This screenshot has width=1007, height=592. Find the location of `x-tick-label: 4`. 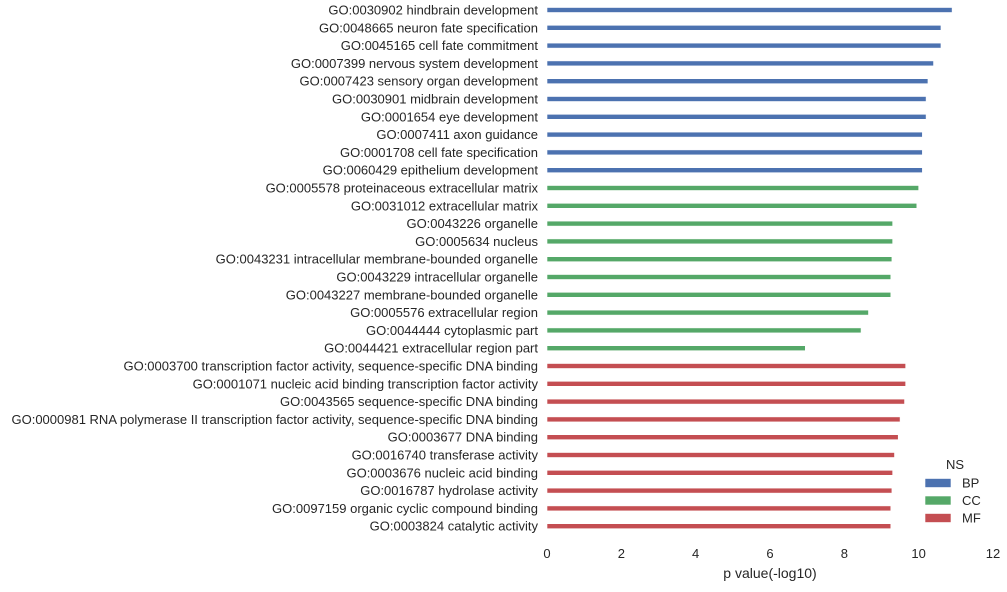

x-tick-label: 4 is located at coordinates (695, 553).